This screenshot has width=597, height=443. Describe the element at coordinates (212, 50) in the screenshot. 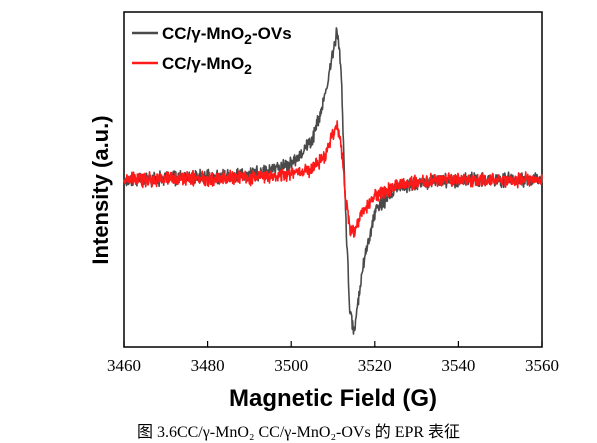

I see `legend: CC/γ-MnO2-OVs CC/γ-MnO2` at that location.